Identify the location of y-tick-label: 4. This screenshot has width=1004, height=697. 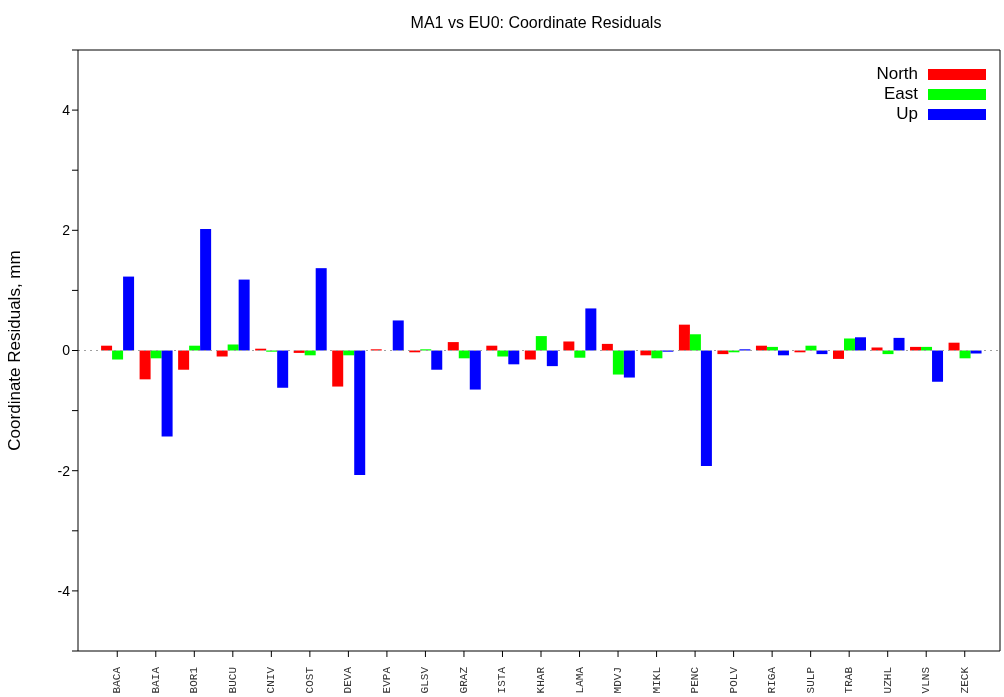
(66, 110).